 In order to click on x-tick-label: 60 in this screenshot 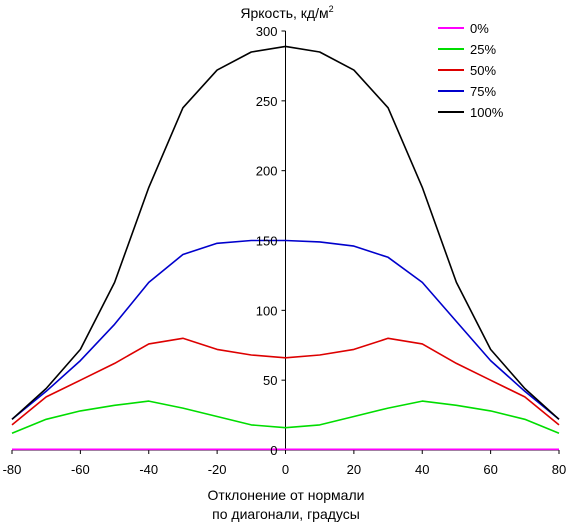, I will do `click(490, 469)`.